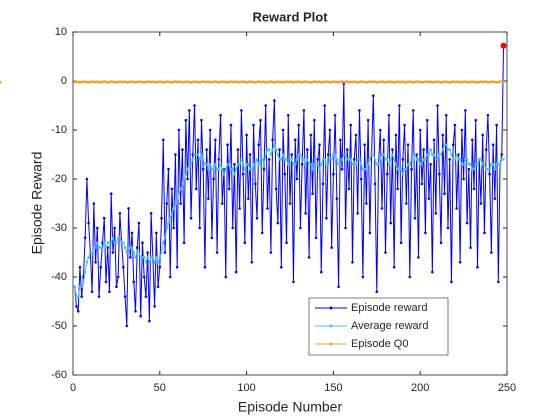 This screenshot has height=420, width=560. I want to click on legend-swatch-marker, so click(331, 344).